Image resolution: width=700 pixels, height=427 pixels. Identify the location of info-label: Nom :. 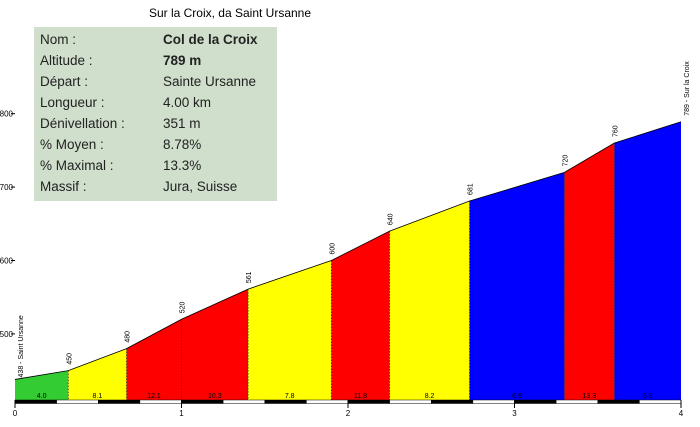
(58, 39).